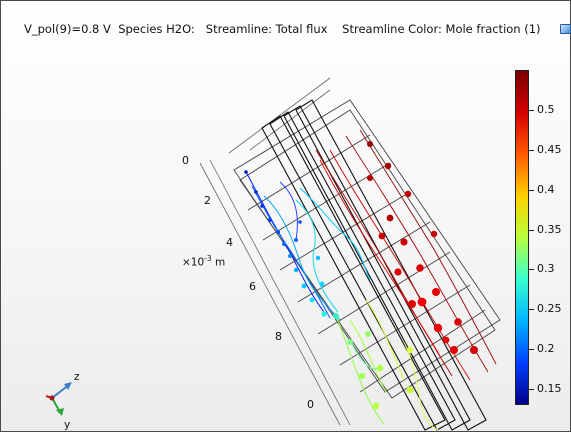  I want to click on streamlines-mid, so click(387, 365).